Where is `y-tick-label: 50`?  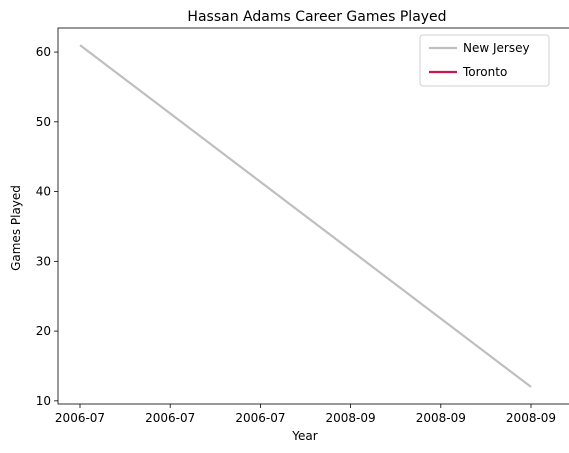
y-tick-label: 50 is located at coordinates (43, 122).